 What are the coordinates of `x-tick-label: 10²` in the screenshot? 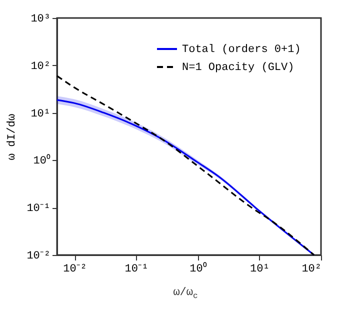 It's located at (312, 270).